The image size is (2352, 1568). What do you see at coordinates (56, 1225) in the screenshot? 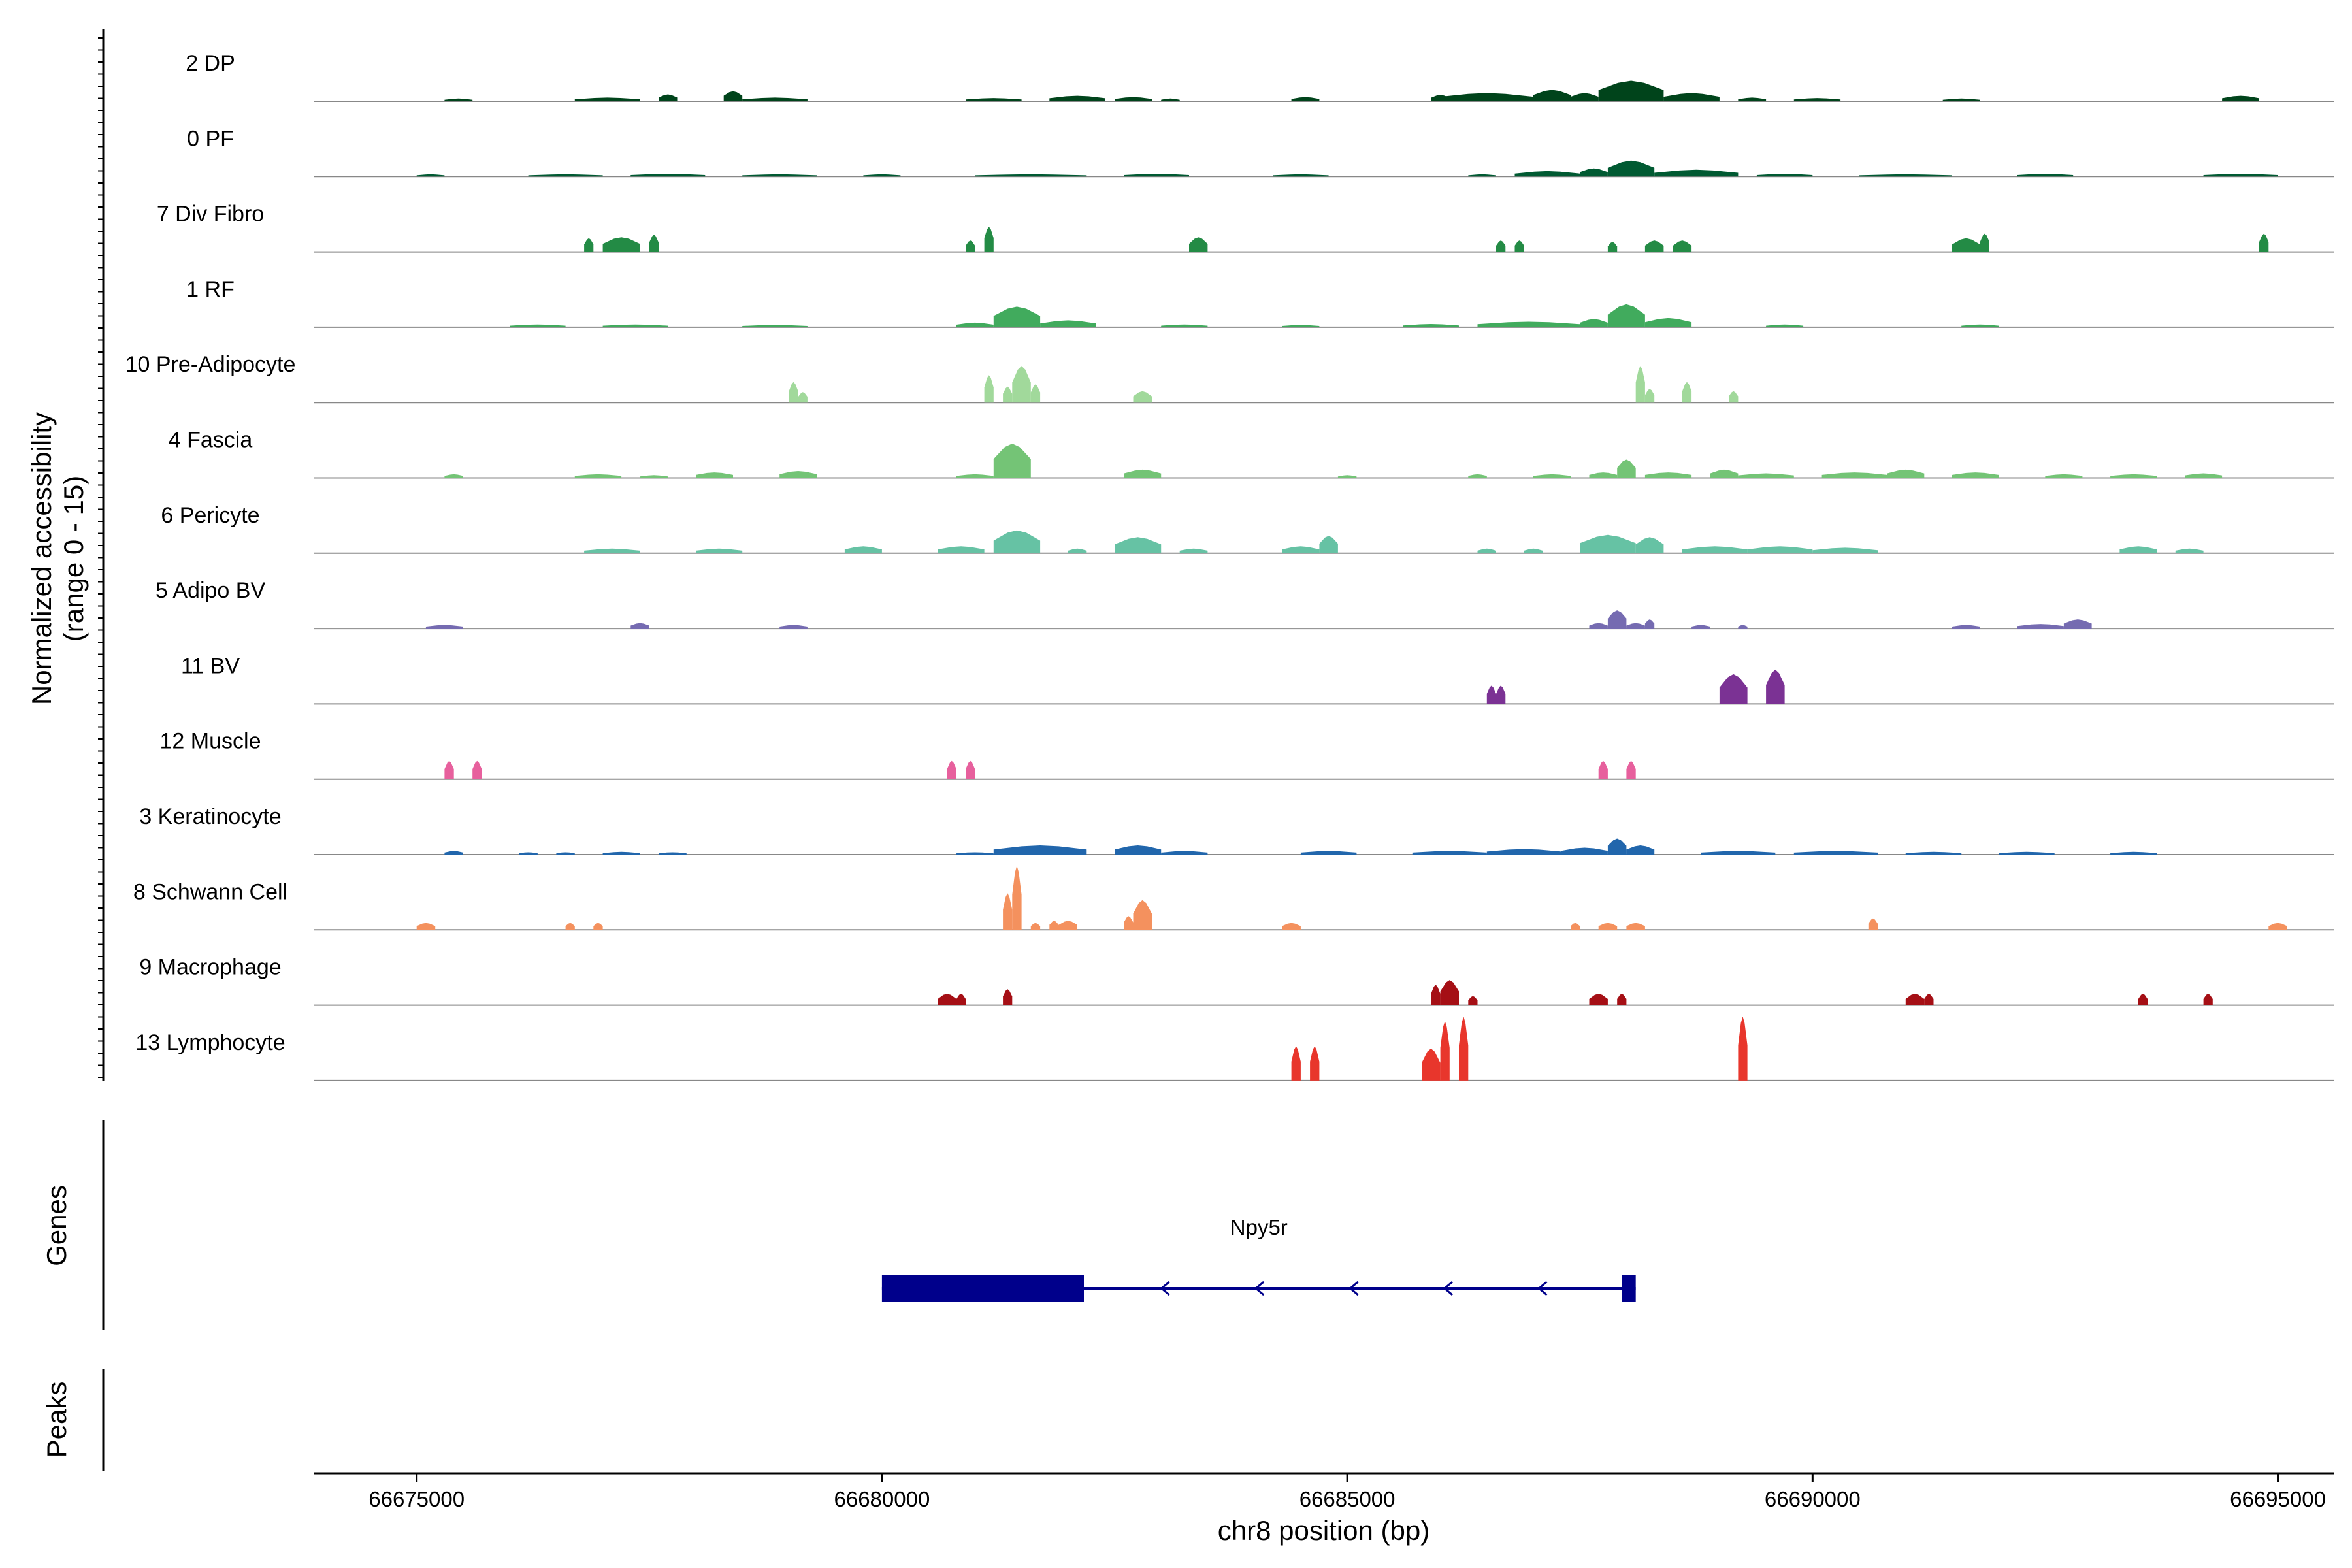
I see `genes-panel-title: Genes` at bounding box center [56, 1225].